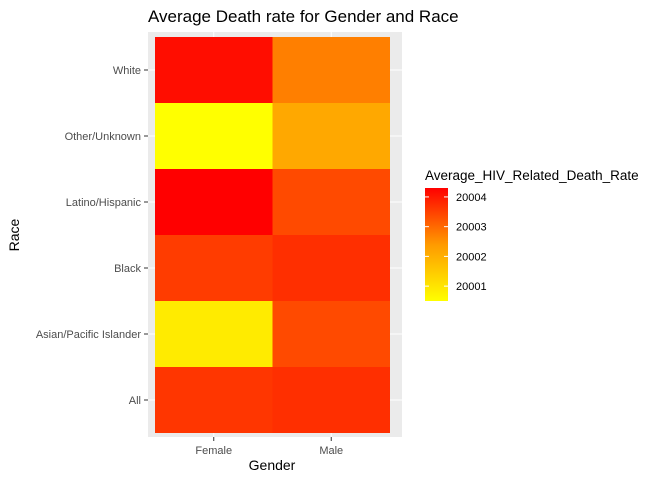  What do you see at coordinates (471, 228) in the screenshot?
I see `legend-tick-label: 20003` at bounding box center [471, 228].